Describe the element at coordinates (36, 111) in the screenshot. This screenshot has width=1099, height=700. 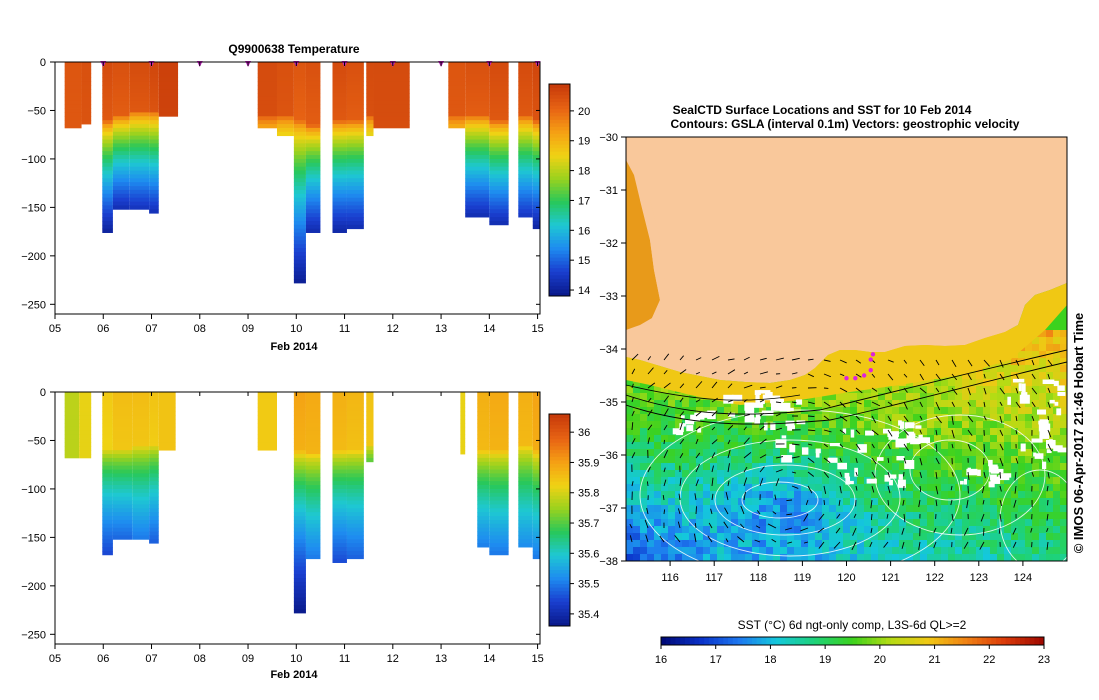
I see `y-tick-label: −50` at that location.